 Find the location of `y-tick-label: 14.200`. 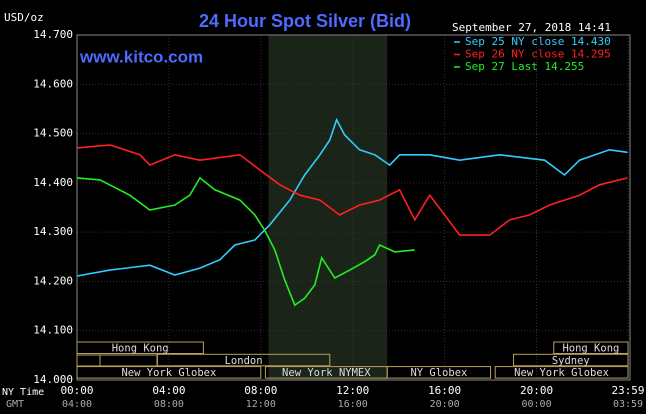

y-tick-label: 14.200 is located at coordinates (53, 280).